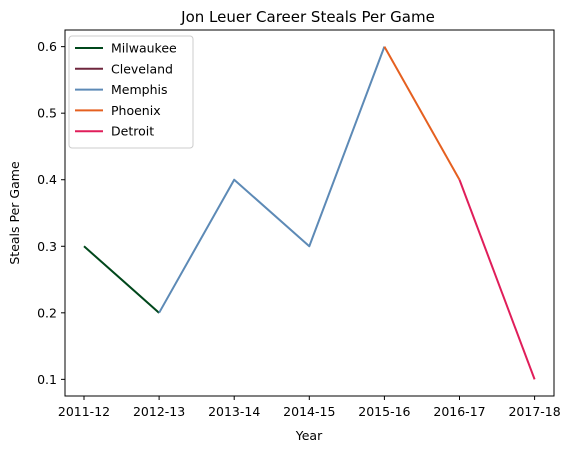 The image size is (573, 453). I want to click on series-line-detroit, so click(497, 279).